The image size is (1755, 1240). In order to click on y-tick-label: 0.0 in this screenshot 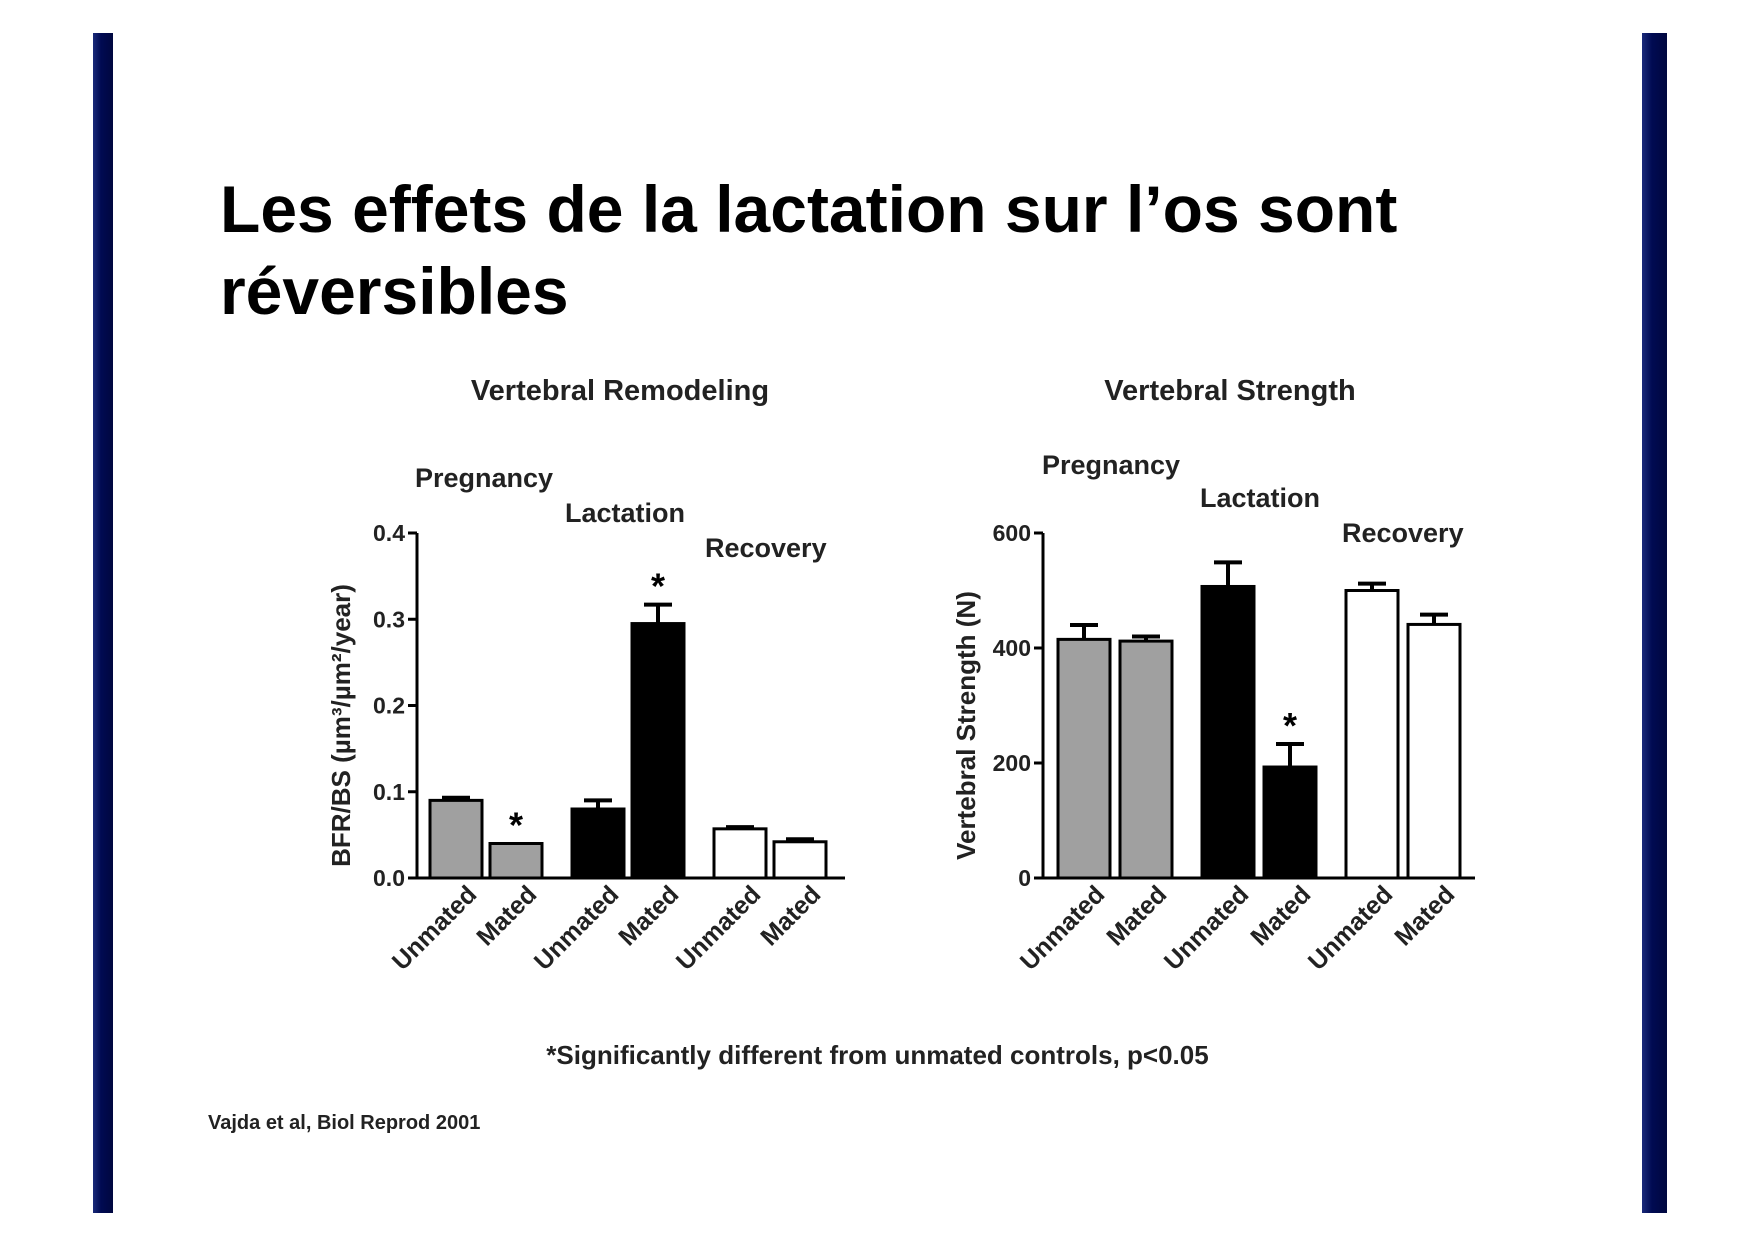, I will do `click(389, 878)`.